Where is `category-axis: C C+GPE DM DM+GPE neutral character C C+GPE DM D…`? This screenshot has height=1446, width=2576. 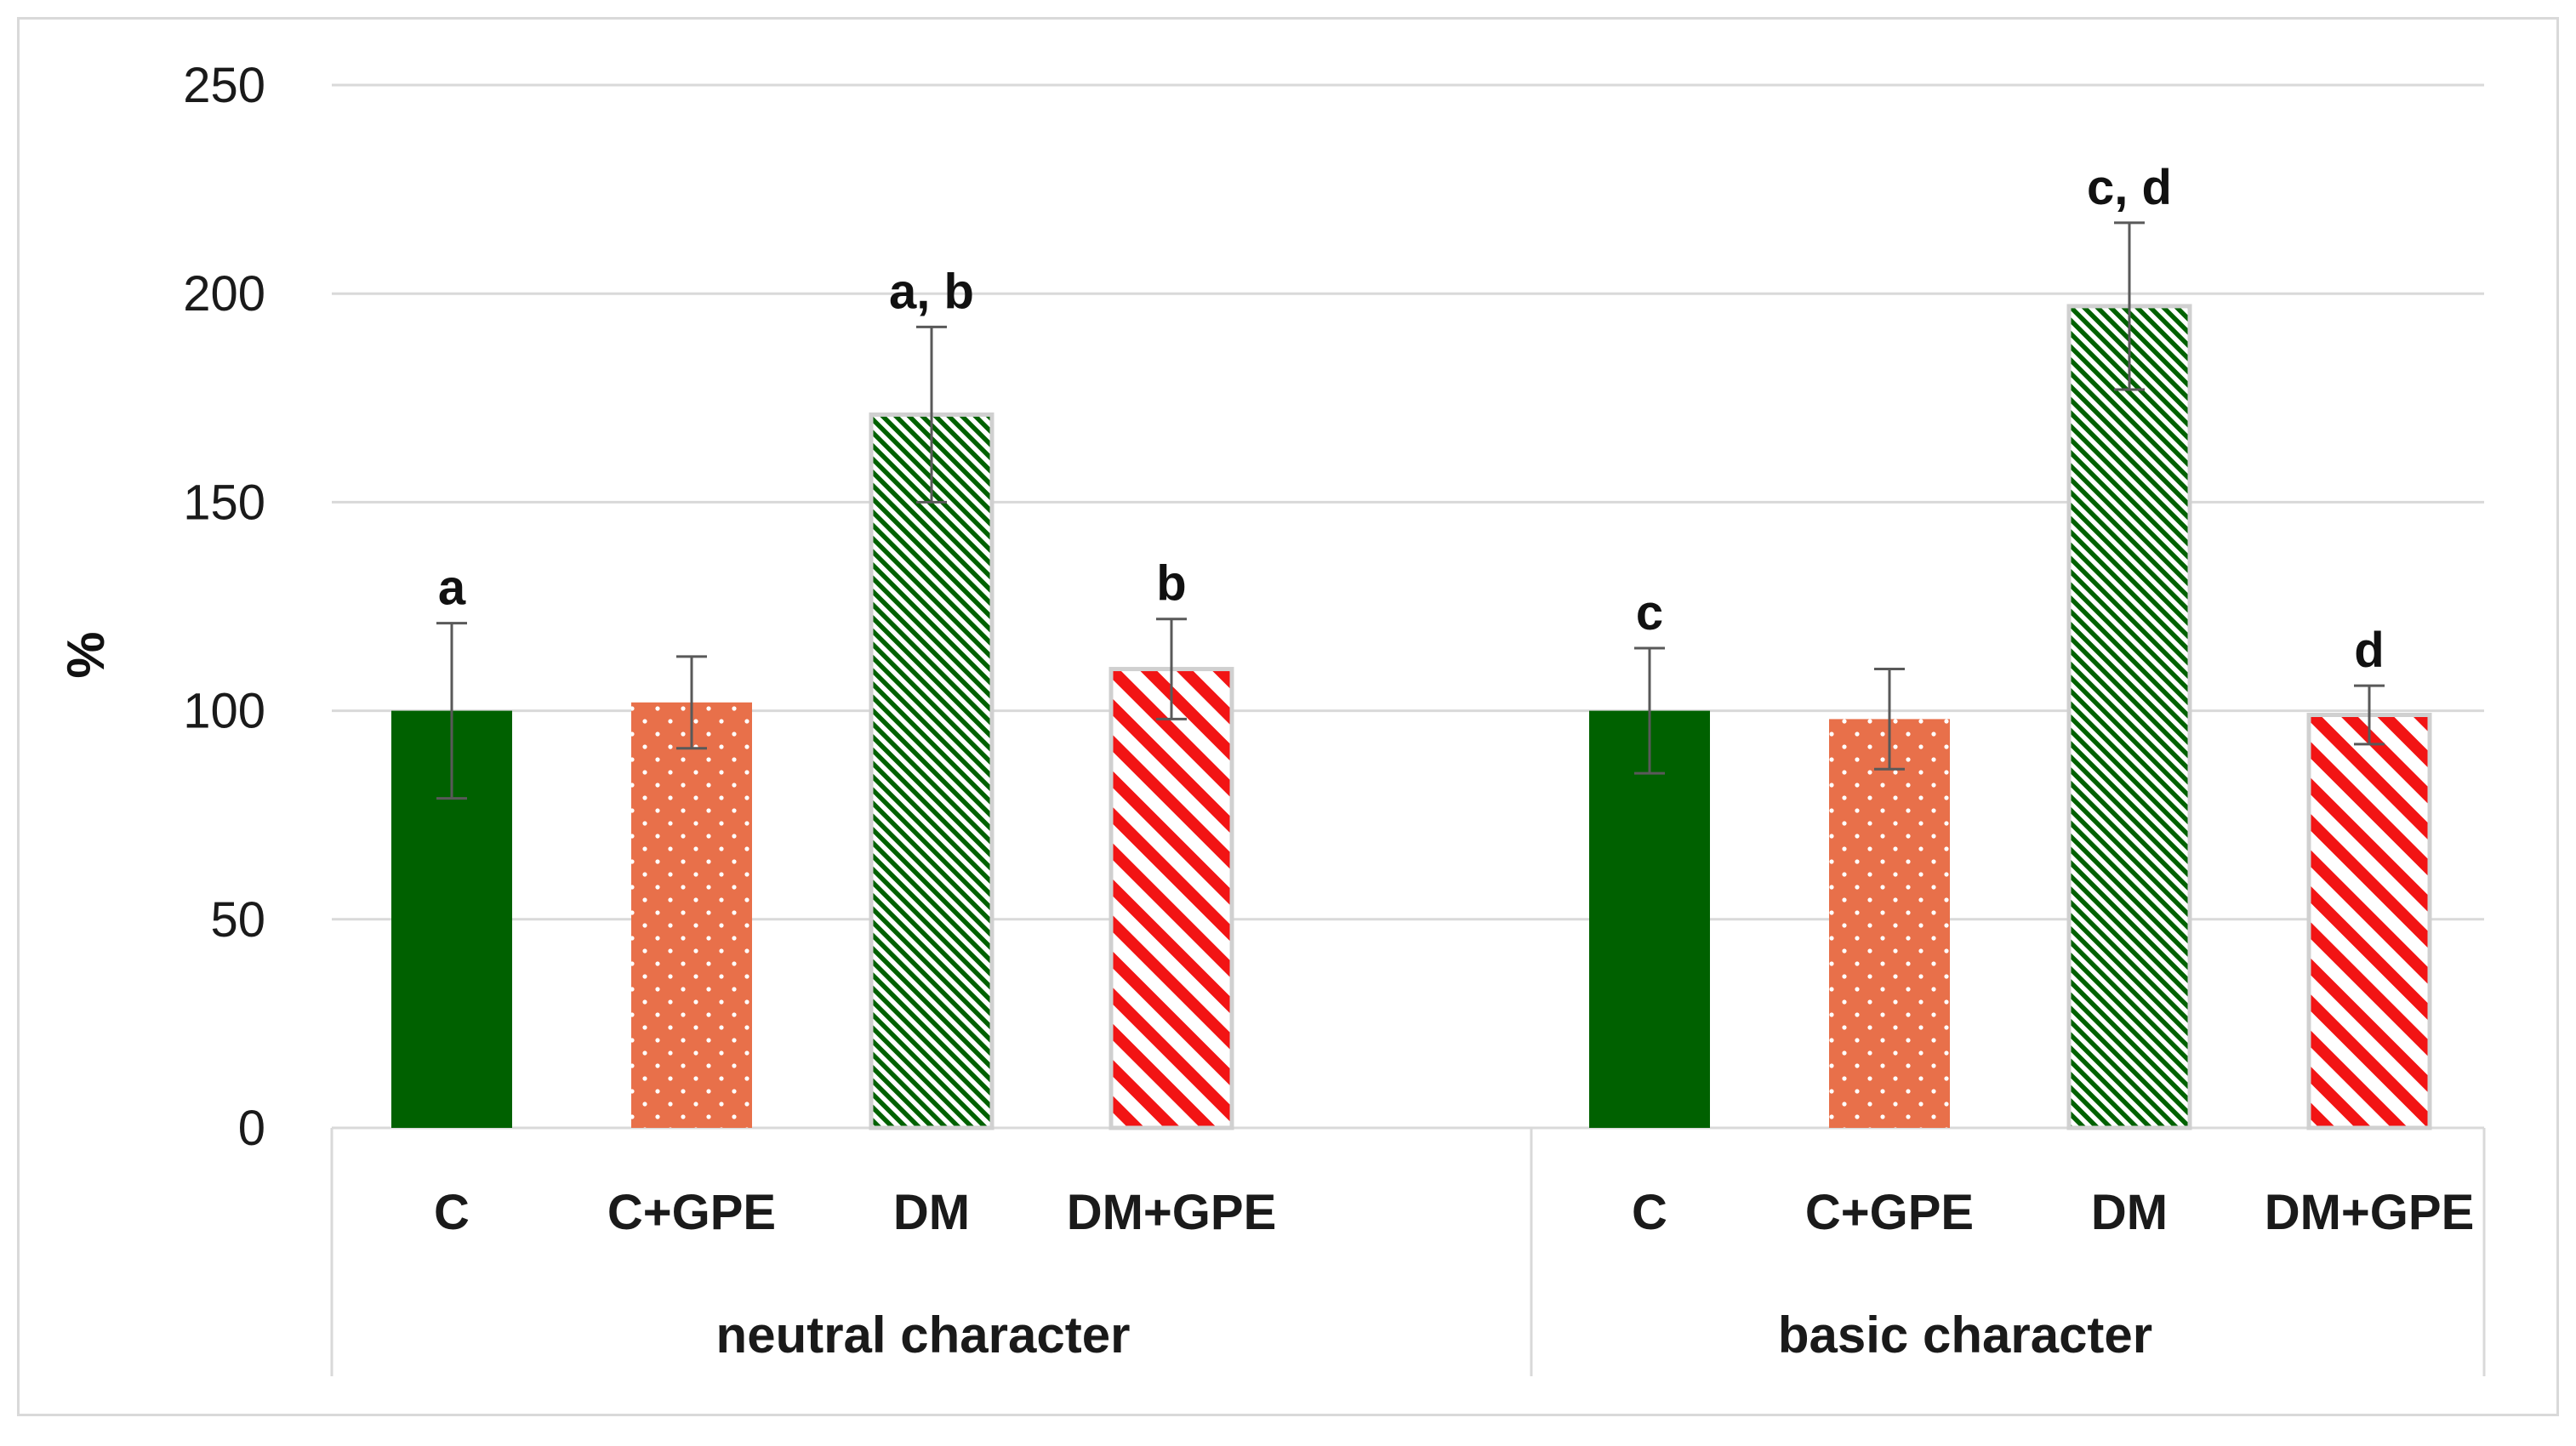 category-axis: C C+GPE DM DM+GPE neutral character C C+GPE DM D… is located at coordinates (1408, 1252).